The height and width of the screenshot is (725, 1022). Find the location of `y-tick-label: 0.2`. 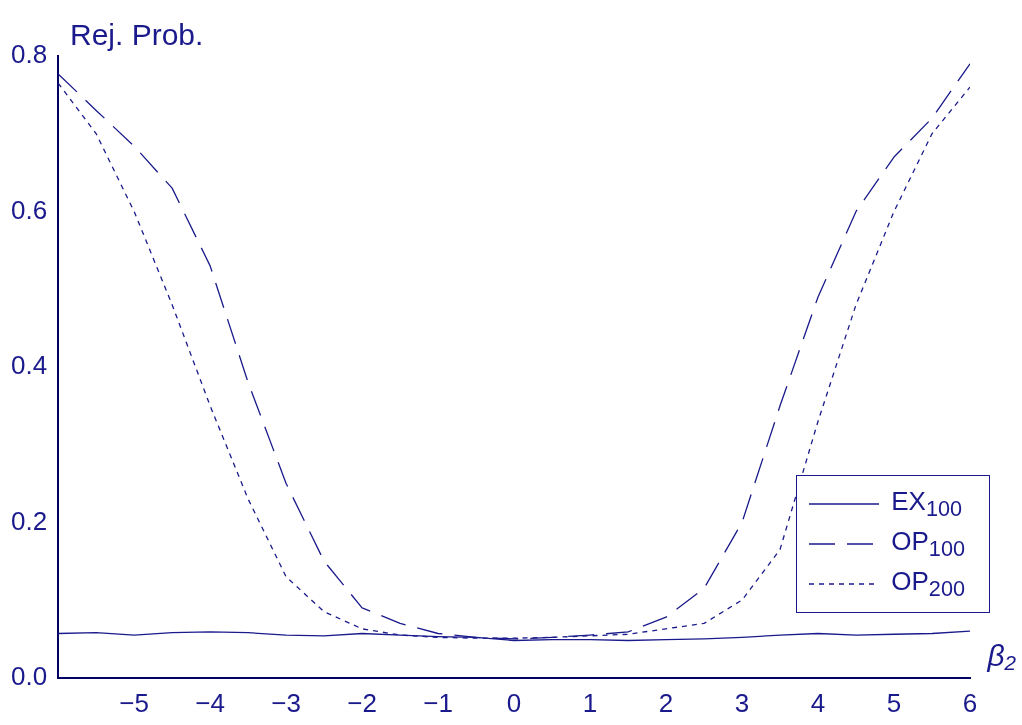

y-tick-label: 0.2 is located at coordinates (29, 520).